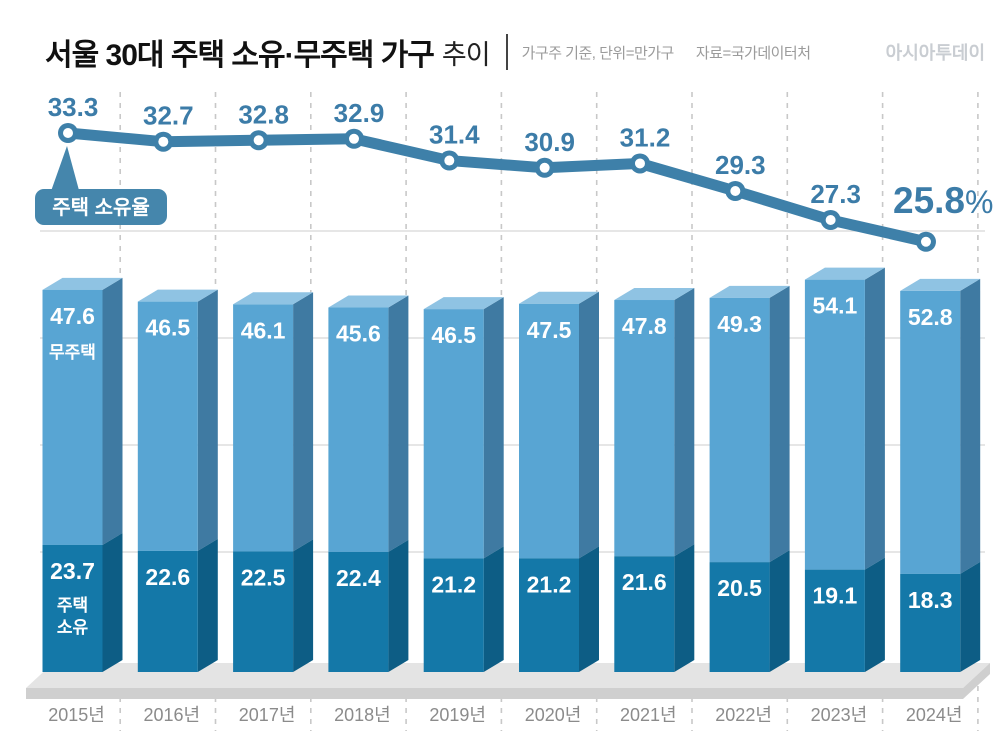  I want to click on callout-tail, so click(65, 170).